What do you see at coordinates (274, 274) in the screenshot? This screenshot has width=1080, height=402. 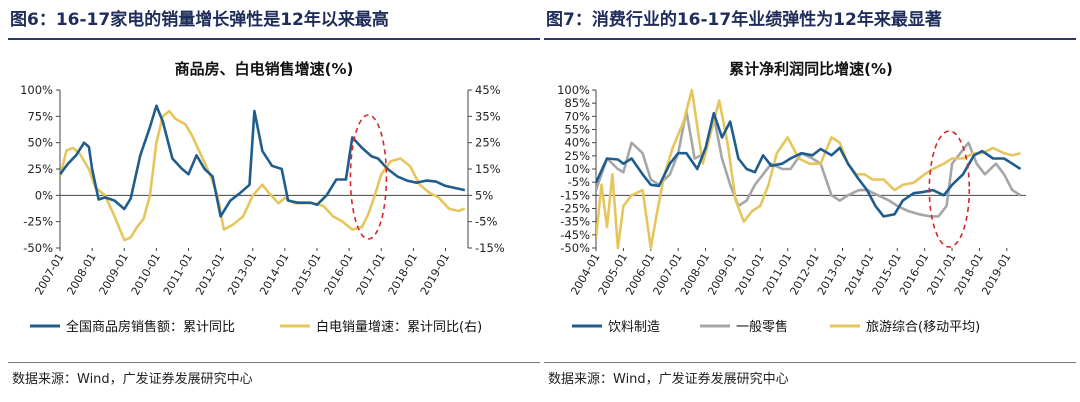 I see `x-tick-label: 2014-01` at bounding box center [274, 274].